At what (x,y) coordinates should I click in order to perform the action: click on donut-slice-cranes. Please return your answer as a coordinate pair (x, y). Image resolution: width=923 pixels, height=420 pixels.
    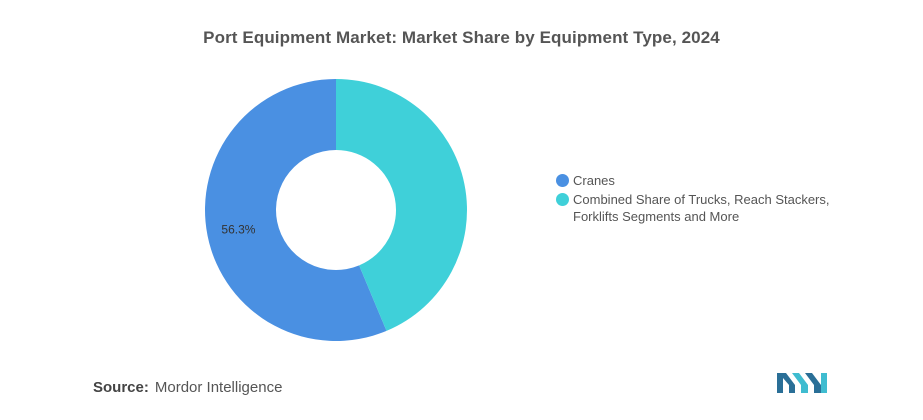
    Looking at the image, I should click on (295, 210).